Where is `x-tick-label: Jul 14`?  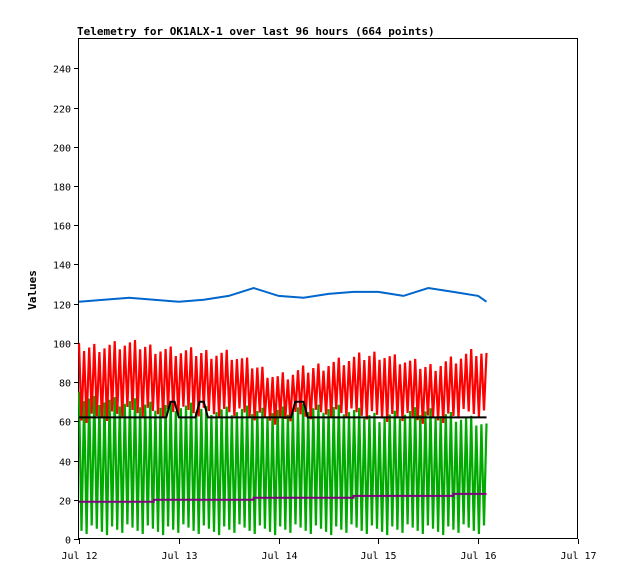 x-tick-label: Jul 14 is located at coordinates (279, 556).